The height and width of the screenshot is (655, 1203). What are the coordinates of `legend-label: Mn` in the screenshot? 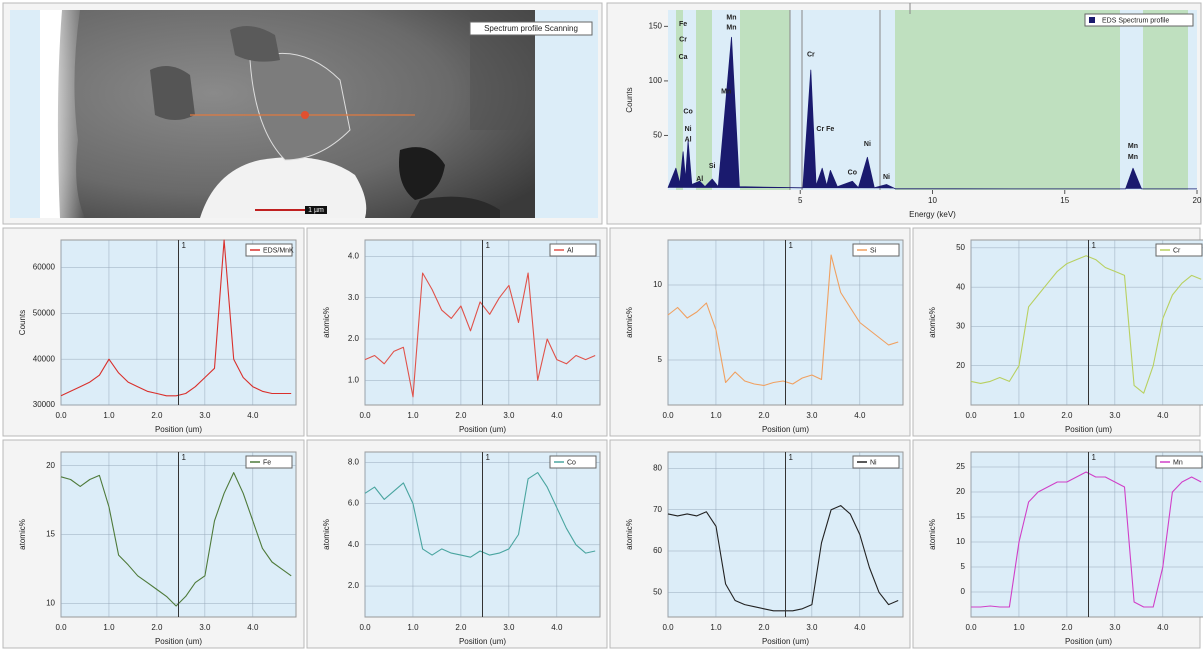 It's located at (1178, 462).